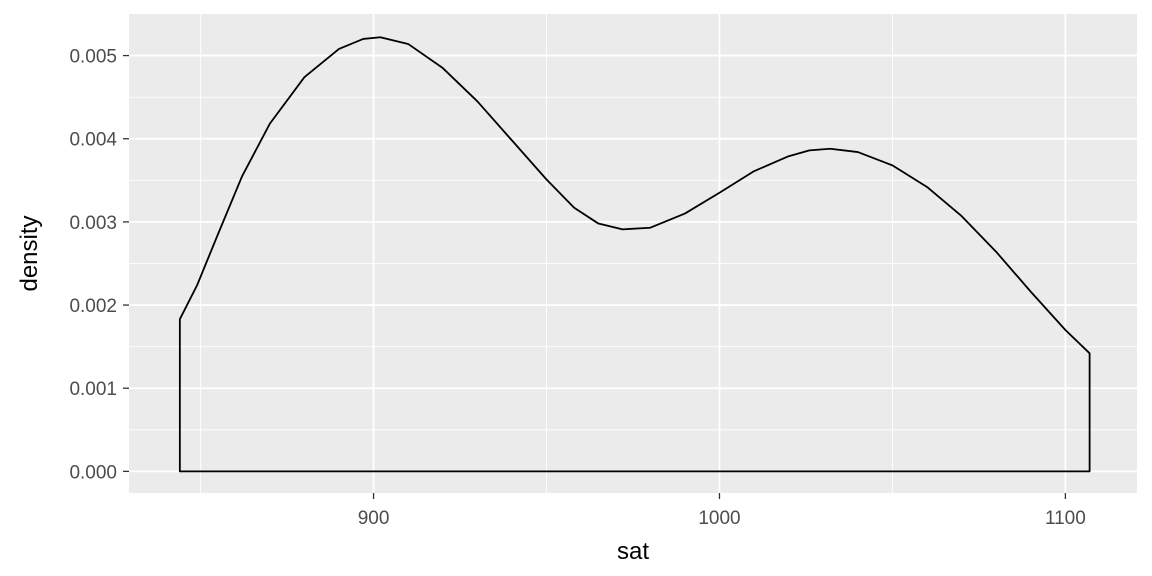 Image resolution: width=1152 pixels, height=576 pixels. Describe the element at coordinates (93, 57) in the screenshot. I see `y-tick-label: 0.005` at that location.